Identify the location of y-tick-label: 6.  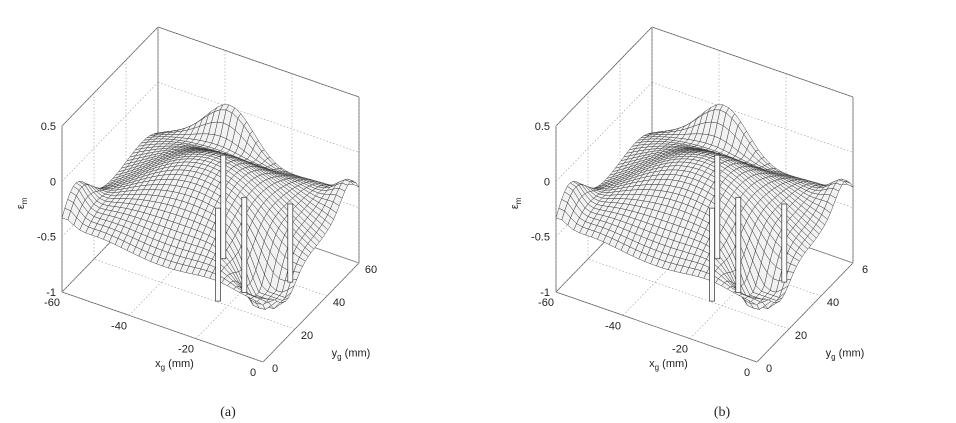
(865, 270).